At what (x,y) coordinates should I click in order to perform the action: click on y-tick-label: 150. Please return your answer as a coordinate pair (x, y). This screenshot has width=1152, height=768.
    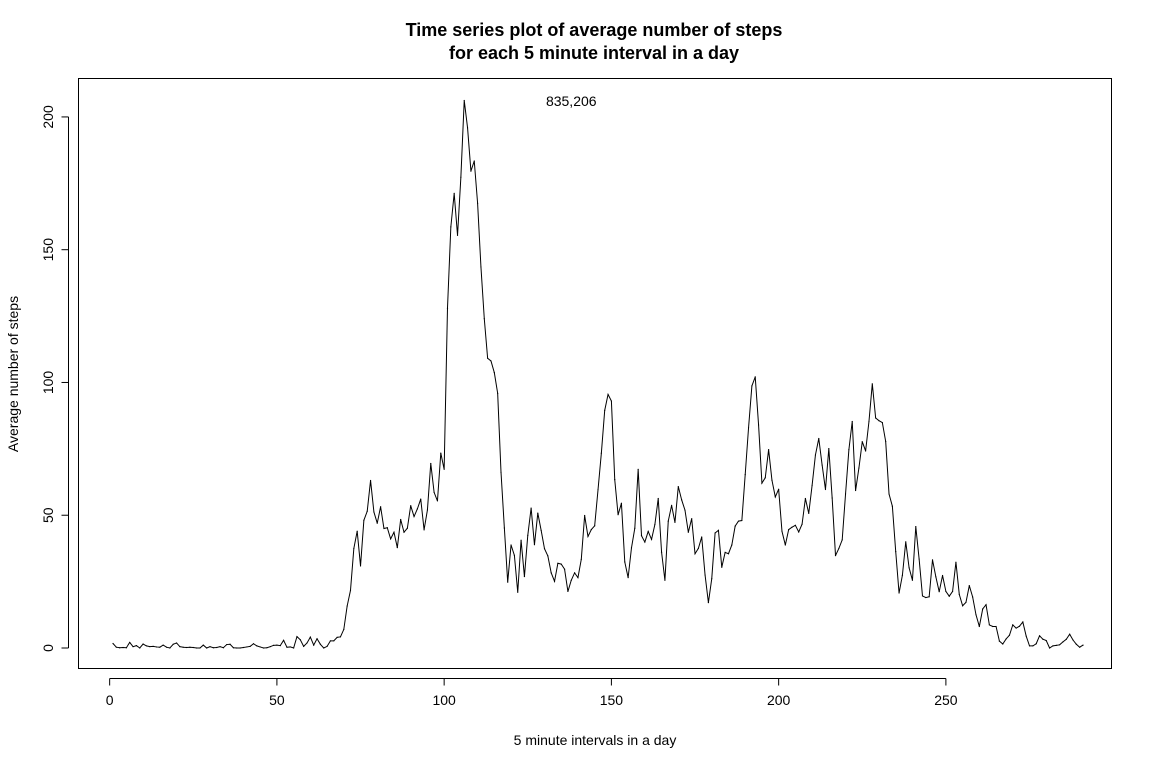
    Looking at the image, I should click on (48, 250).